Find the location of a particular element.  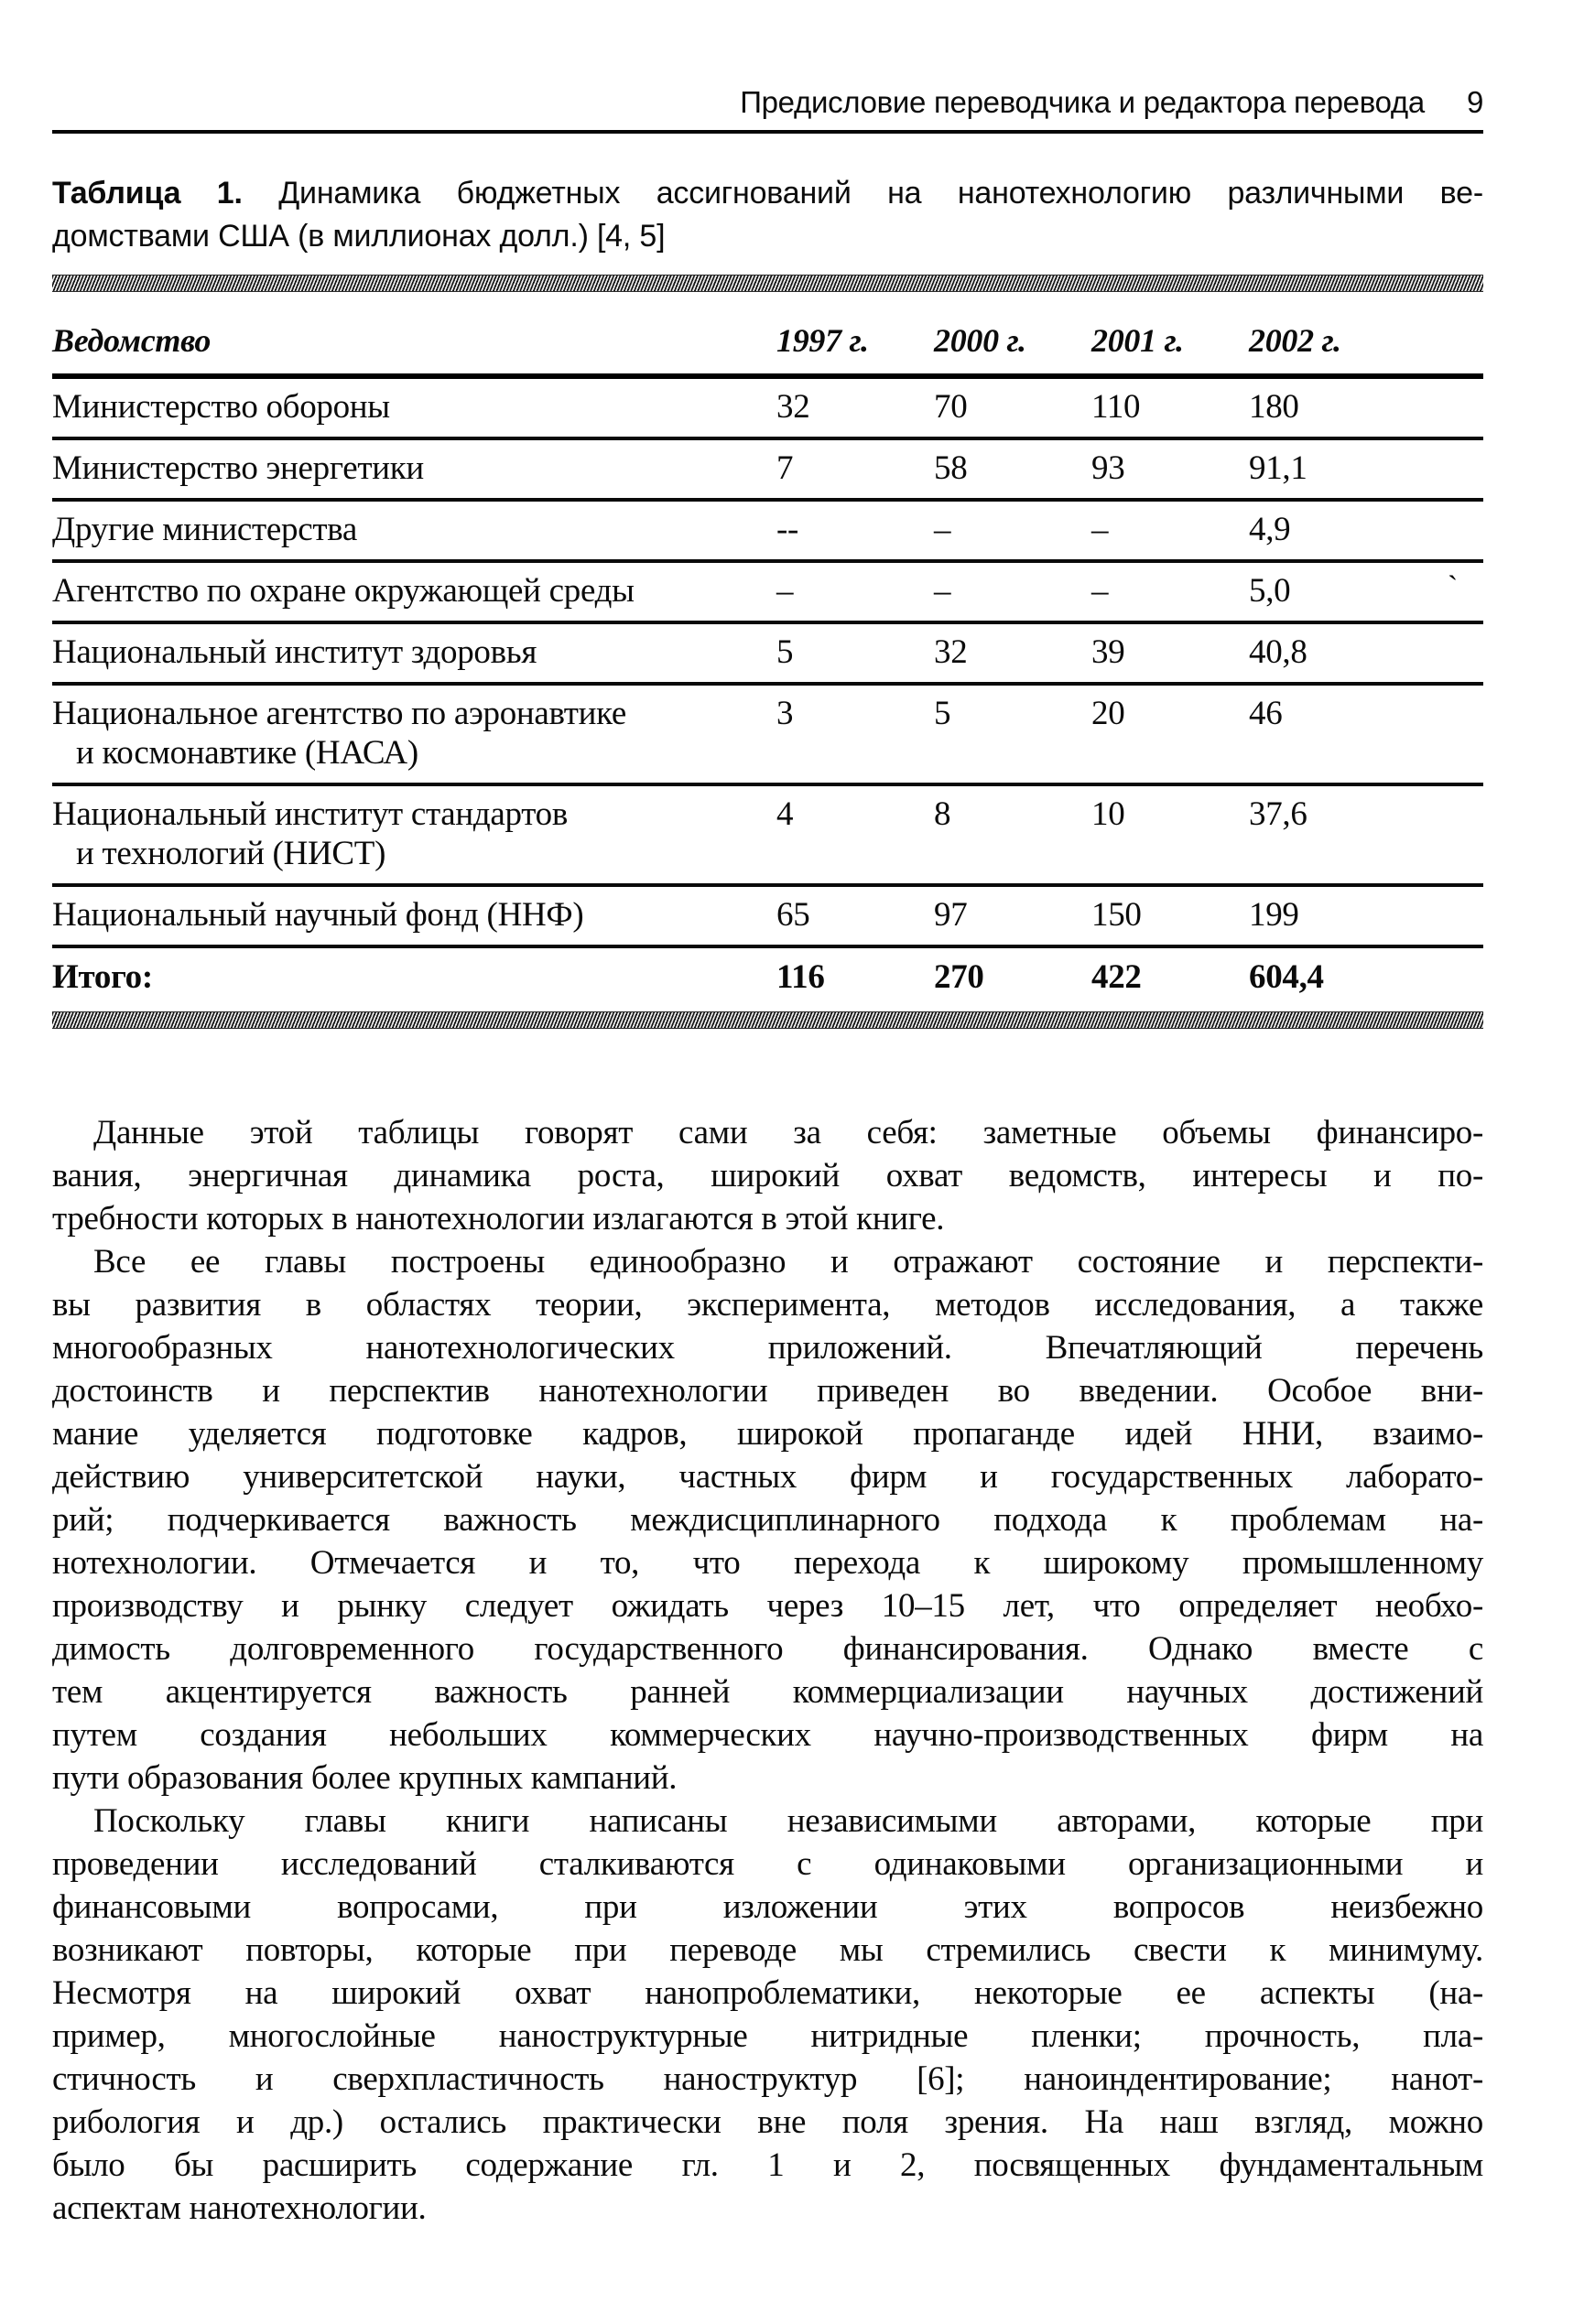

cell-2002: 91,1 is located at coordinates (1278, 468).